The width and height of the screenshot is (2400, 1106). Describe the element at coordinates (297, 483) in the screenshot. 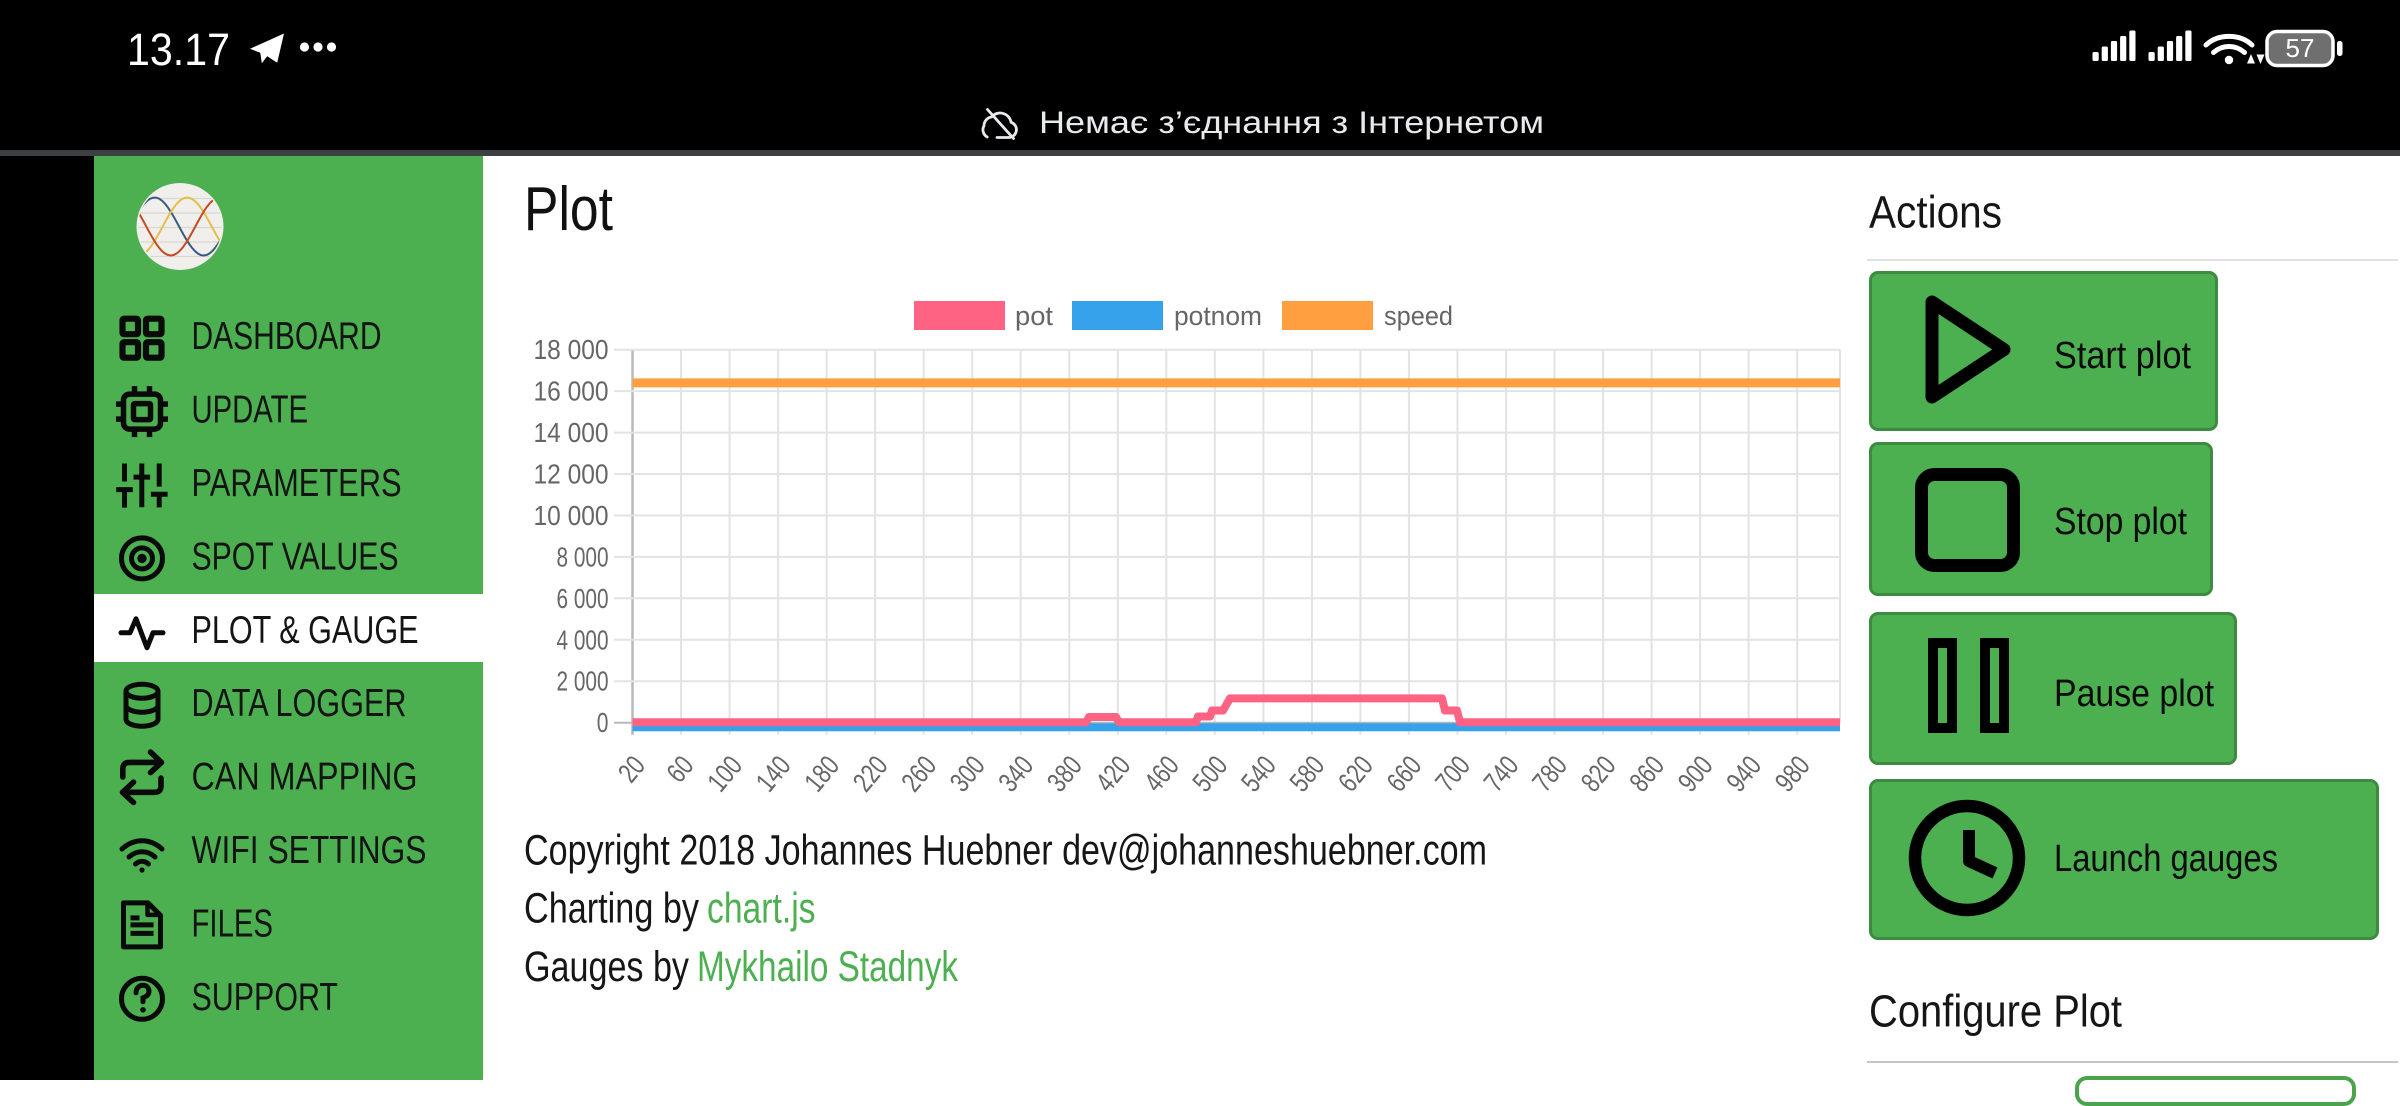

I see `svg-text: PARAMETERS` at that location.